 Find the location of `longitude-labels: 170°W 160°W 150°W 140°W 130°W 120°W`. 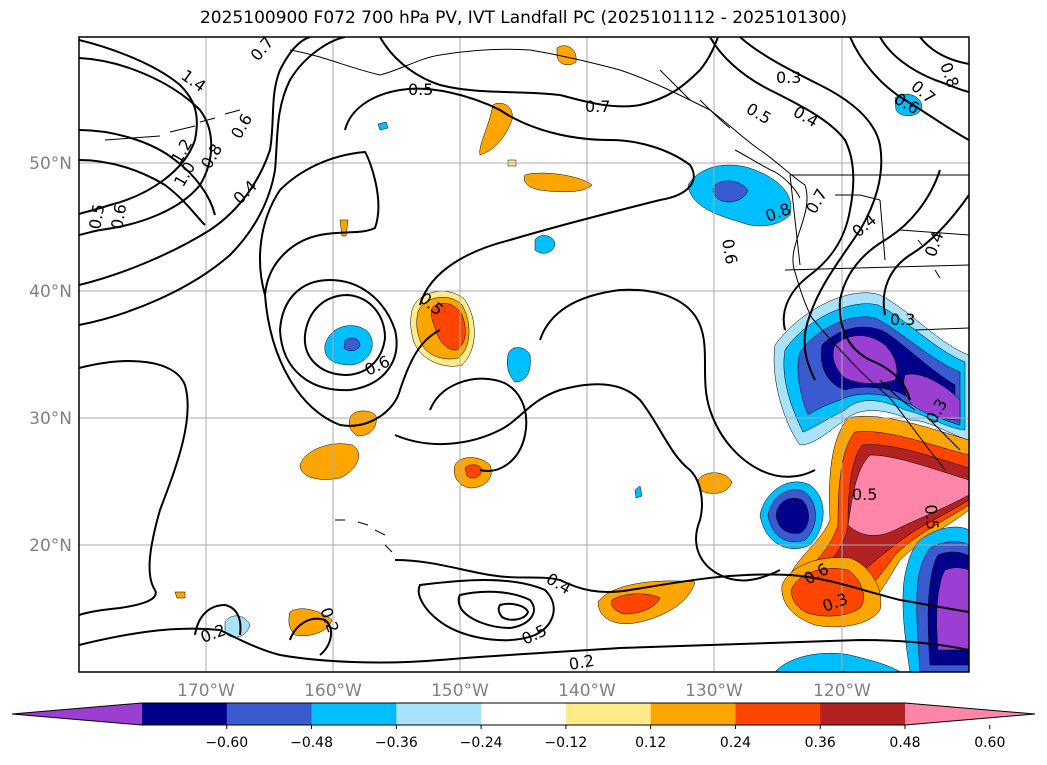

longitude-labels: 170°W 160°W 150°W 140°W 130°W 120°W is located at coordinates (524, 691).